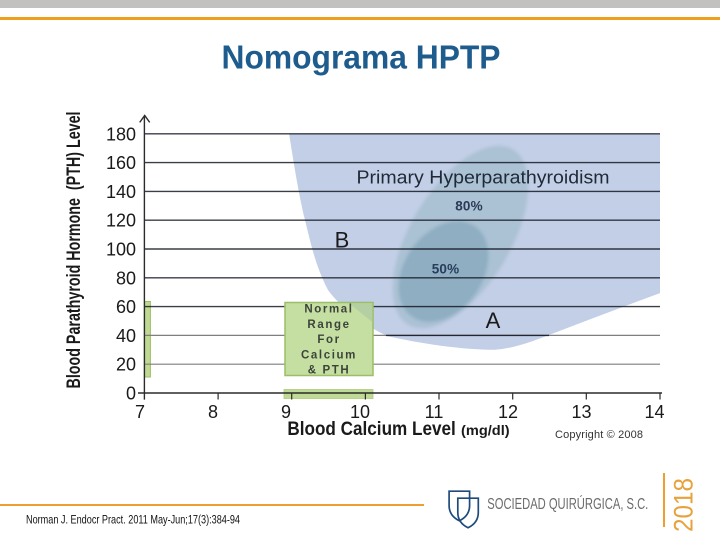 The image size is (720, 540). Describe the element at coordinates (126, 365) in the screenshot. I see `svg-text: 20` at that location.